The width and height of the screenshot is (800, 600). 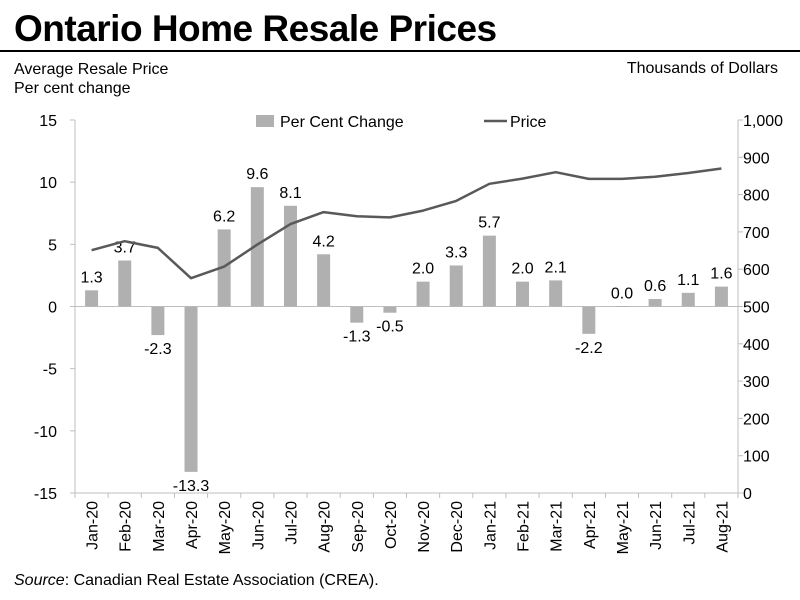 I want to click on bar-data-label: 9.6, so click(x=257, y=174).